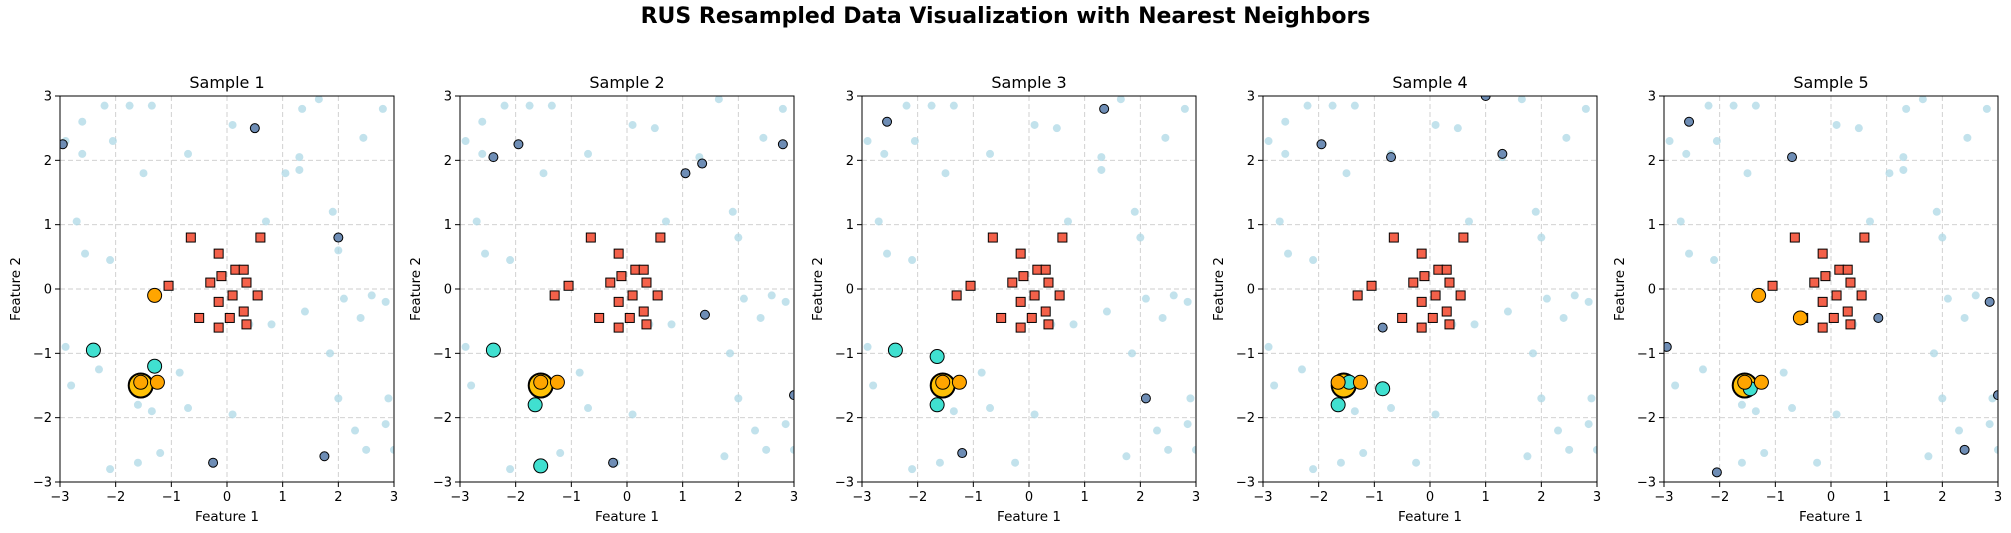 The height and width of the screenshot is (533, 2011). Describe the element at coordinates (626, 82) in the screenshot. I see `subplot-title: Sample 2` at that location.